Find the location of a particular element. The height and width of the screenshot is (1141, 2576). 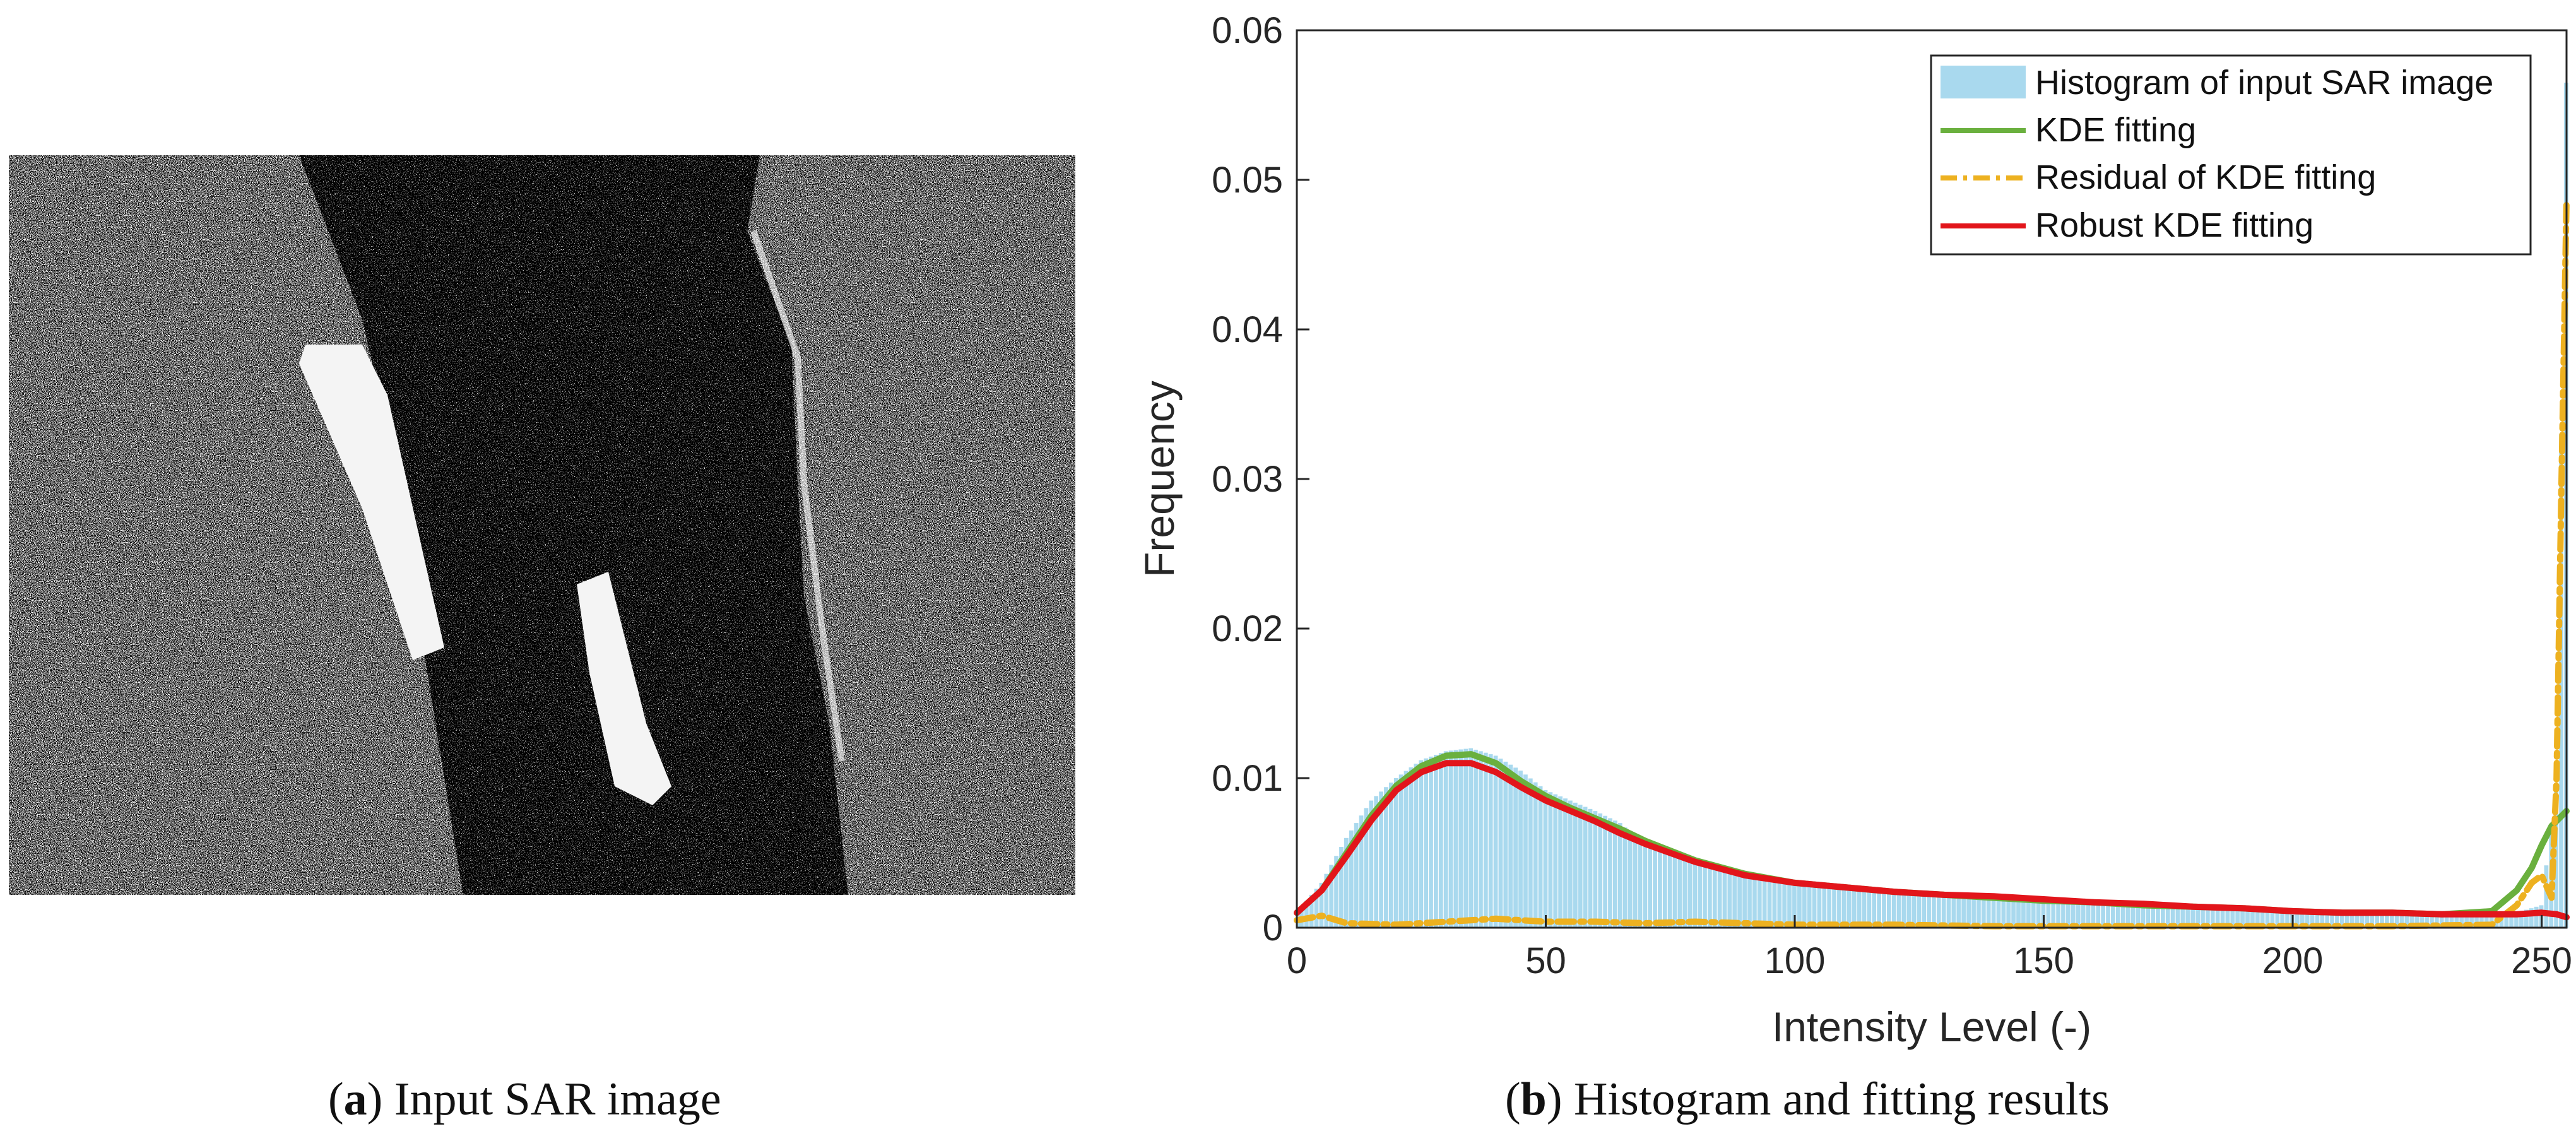

y-tick-label: 0.04 is located at coordinates (1247, 330).